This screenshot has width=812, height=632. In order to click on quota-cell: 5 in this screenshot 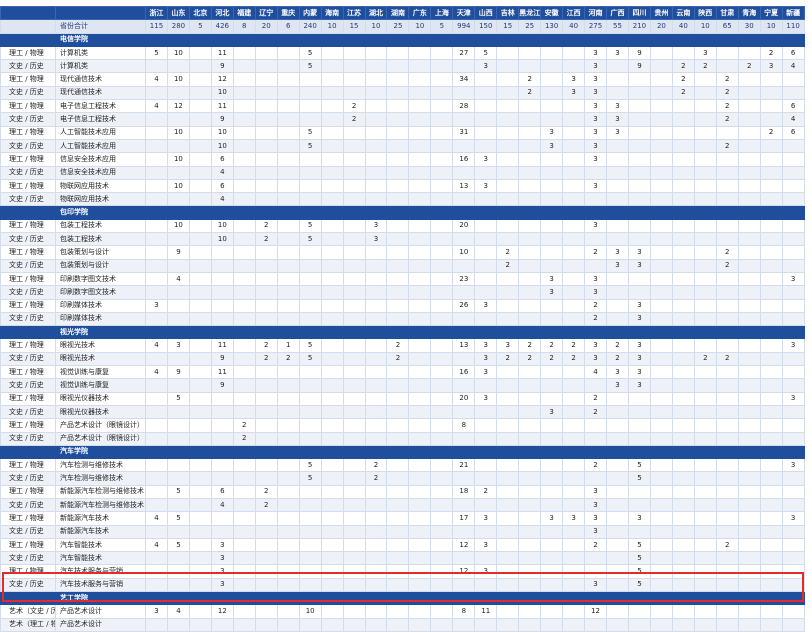, I will do `click(310, 239)`.